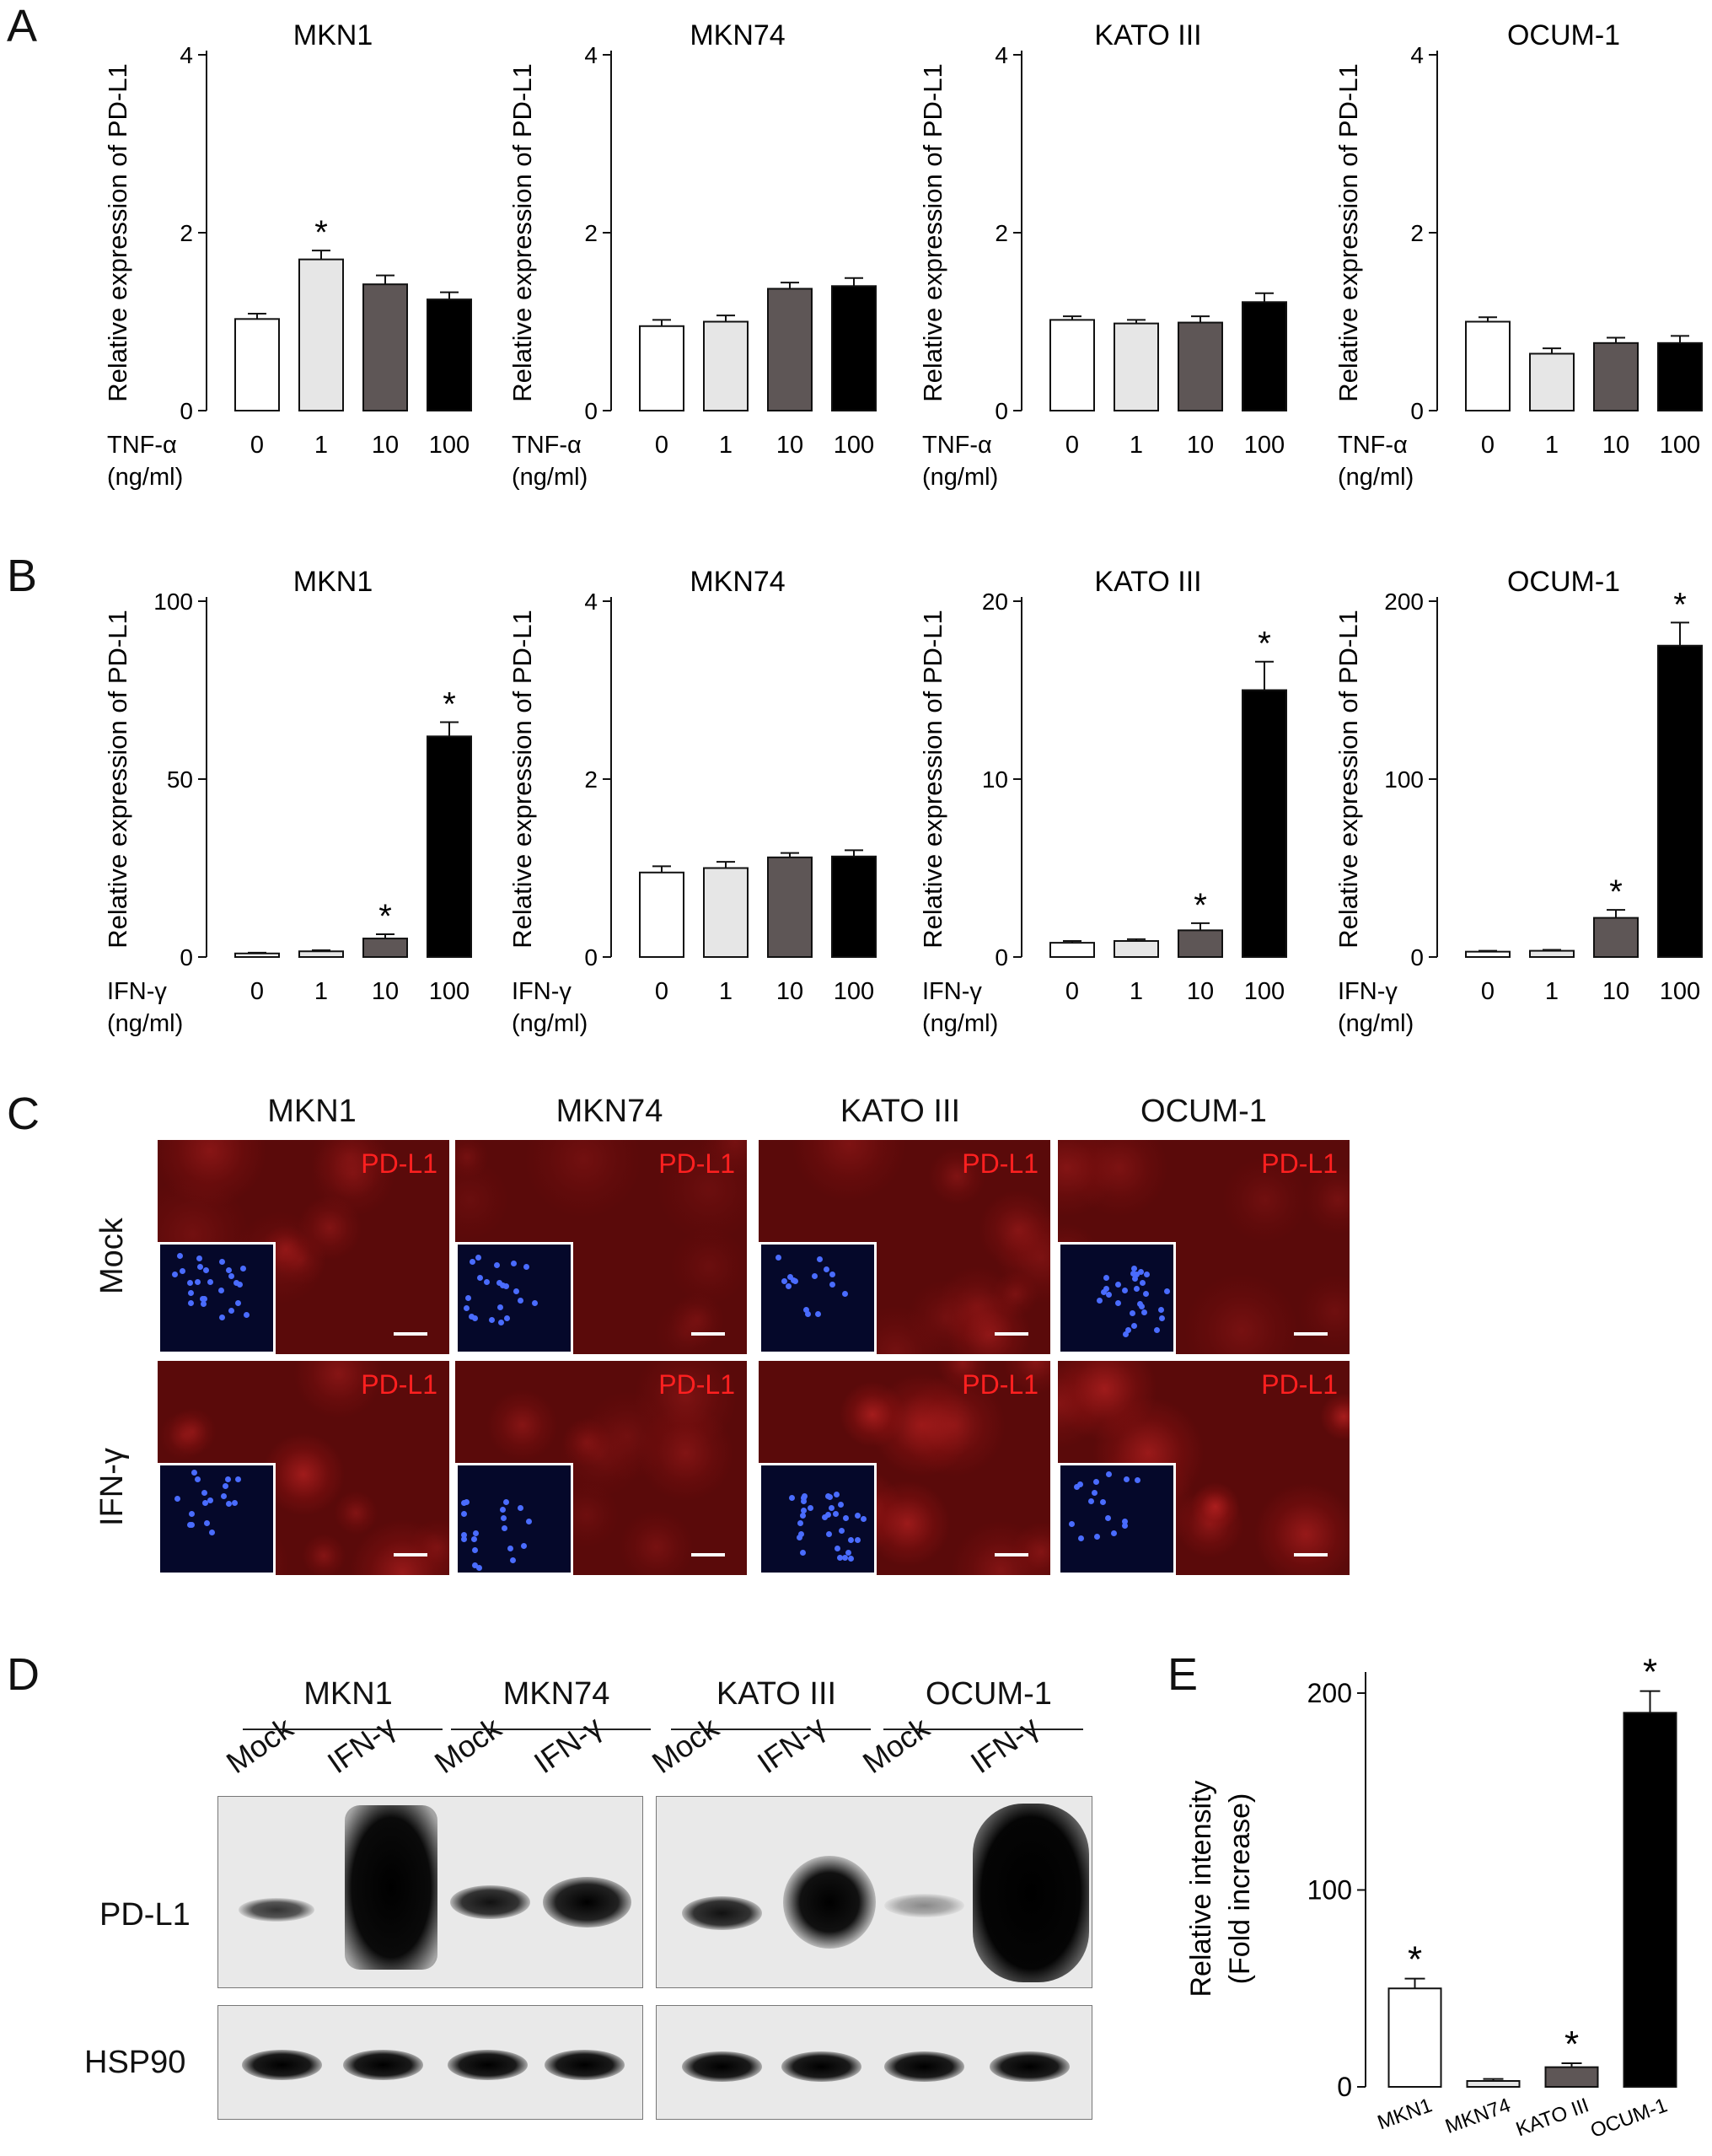 The width and height of the screenshot is (1712, 2156). I want to click on dapi-inset, so click(1117, 1298).